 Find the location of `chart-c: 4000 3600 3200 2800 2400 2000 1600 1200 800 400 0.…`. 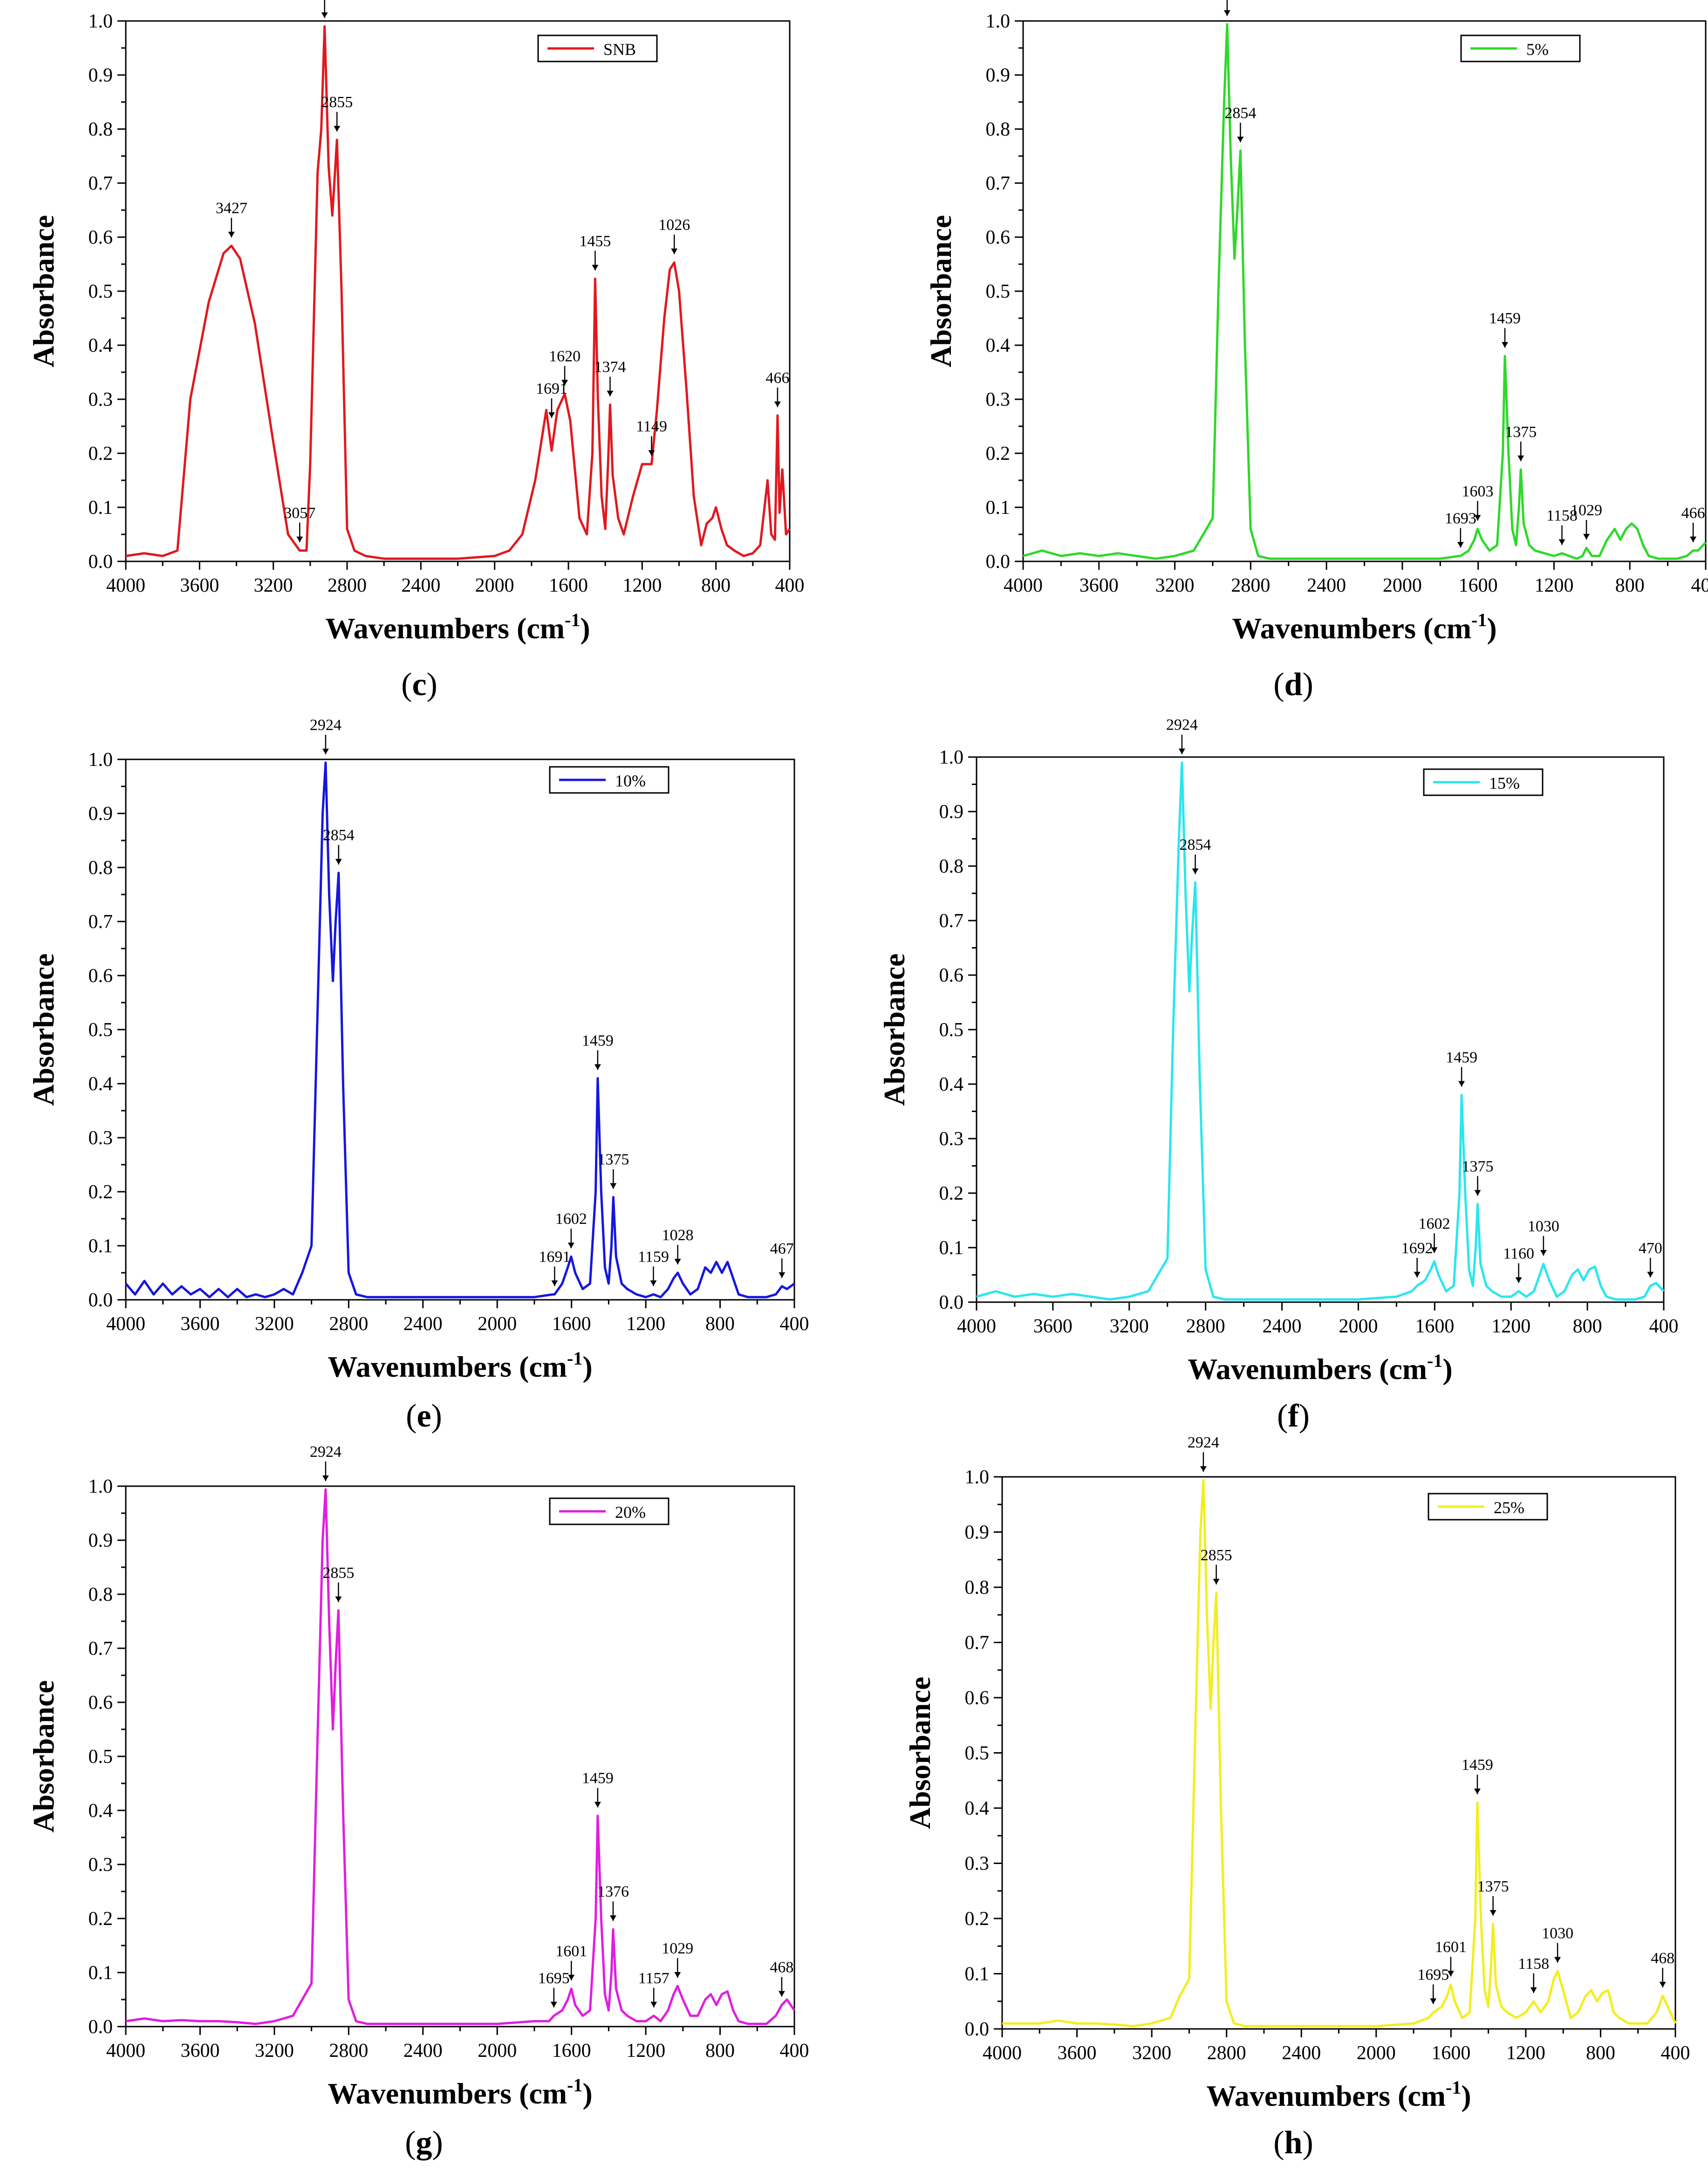

chart-c: 4000 3600 3200 2800 2400 2000 1600 1200 800 400 0.… is located at coordinates (416, 322).